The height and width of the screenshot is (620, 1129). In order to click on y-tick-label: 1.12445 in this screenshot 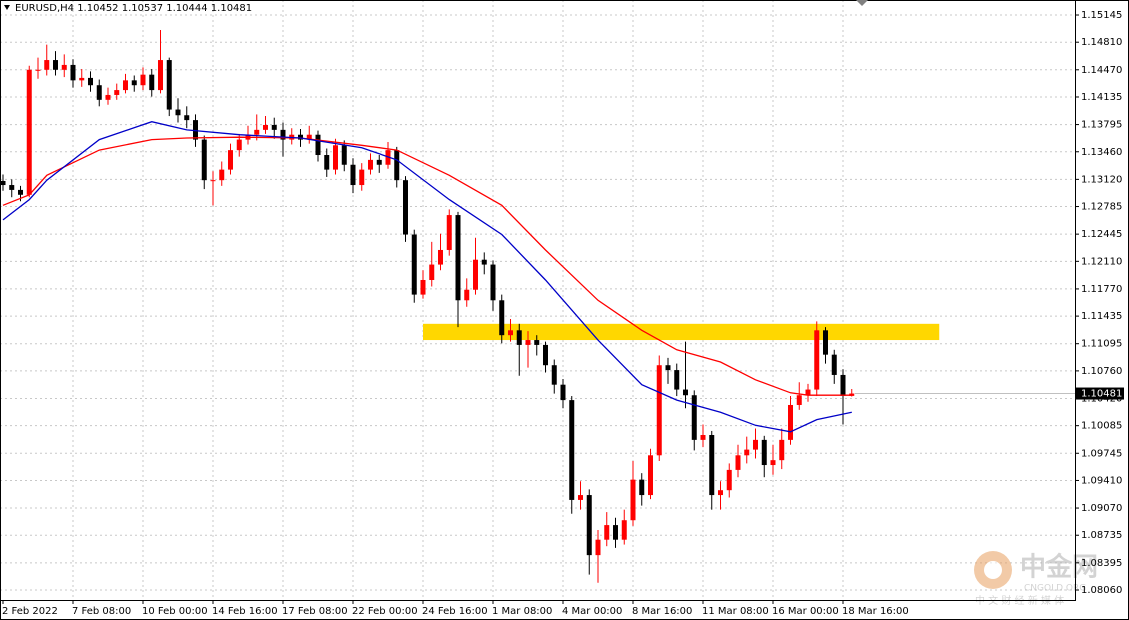, I will do `click(1101, 234)`.